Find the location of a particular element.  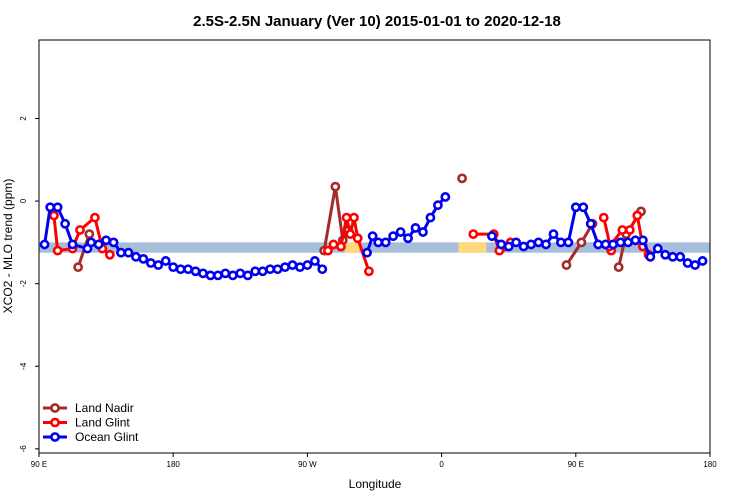

x-tick-label-5: 180 is located at coordinates (710, 464).